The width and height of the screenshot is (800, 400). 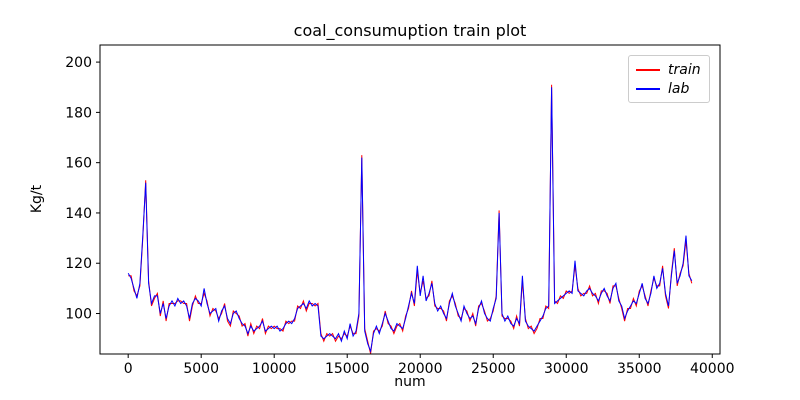 I want to click on x-tick-label: 25000, so click(x=493, y=369).